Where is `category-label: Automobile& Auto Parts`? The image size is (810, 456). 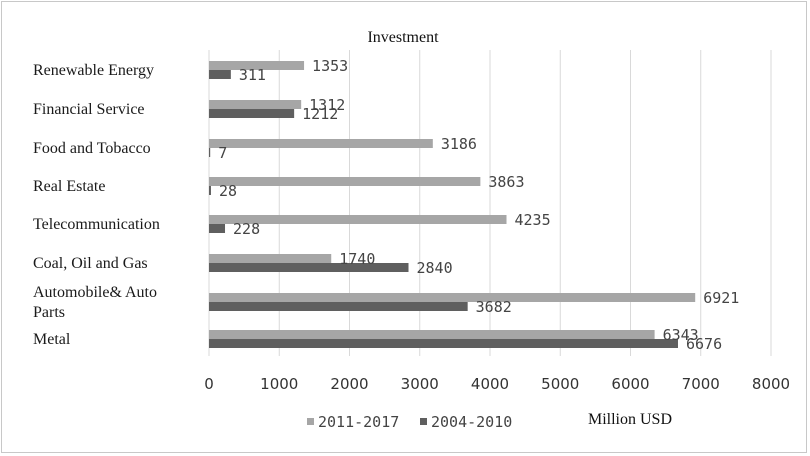 category-label: Automobile& Auto Parts is located at coordinates (95, 302).